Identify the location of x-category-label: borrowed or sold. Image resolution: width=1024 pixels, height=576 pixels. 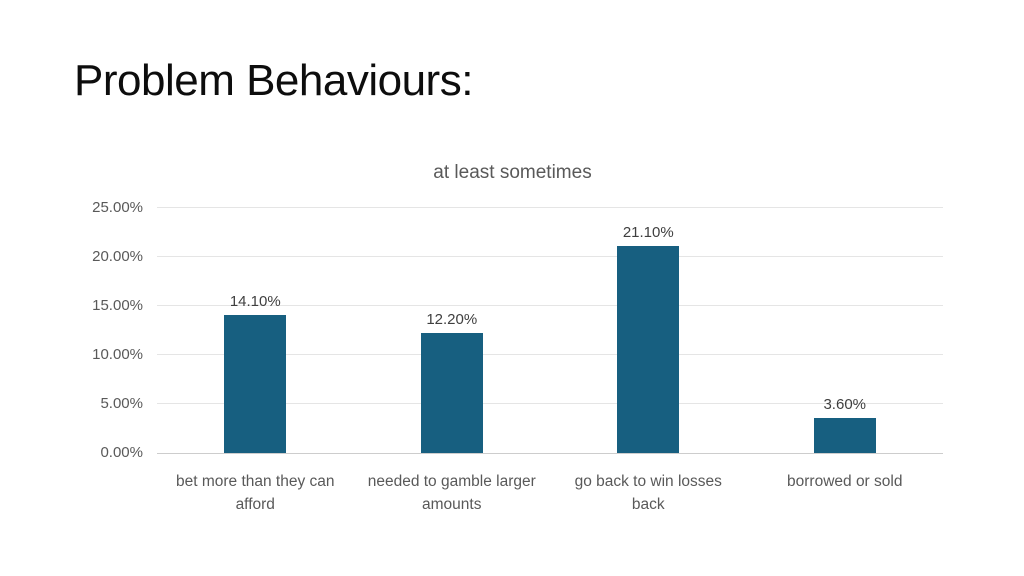
(845, 481).